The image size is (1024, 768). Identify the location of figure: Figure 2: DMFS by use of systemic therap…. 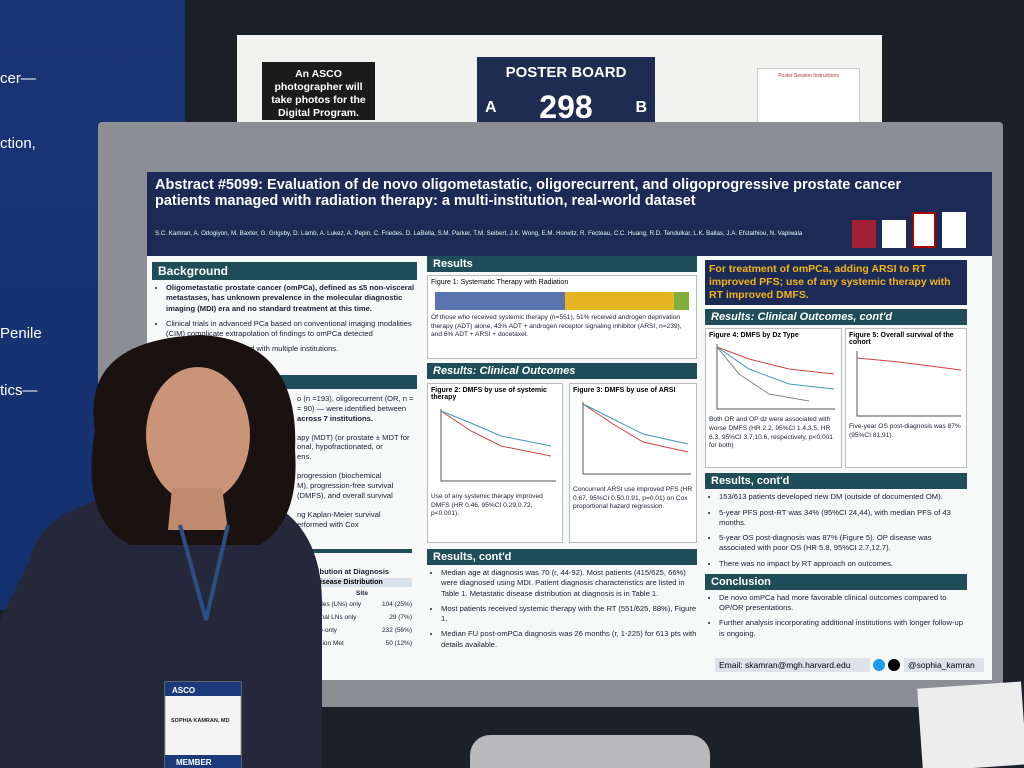
(495, 463).